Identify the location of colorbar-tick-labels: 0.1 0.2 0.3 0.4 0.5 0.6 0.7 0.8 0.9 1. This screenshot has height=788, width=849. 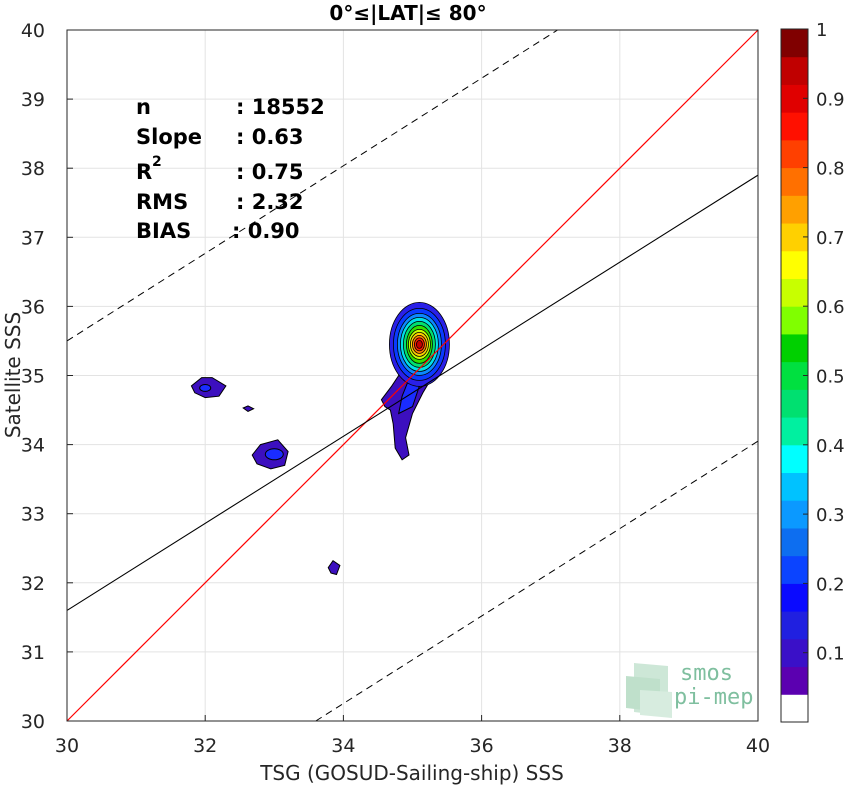
(824, 342).